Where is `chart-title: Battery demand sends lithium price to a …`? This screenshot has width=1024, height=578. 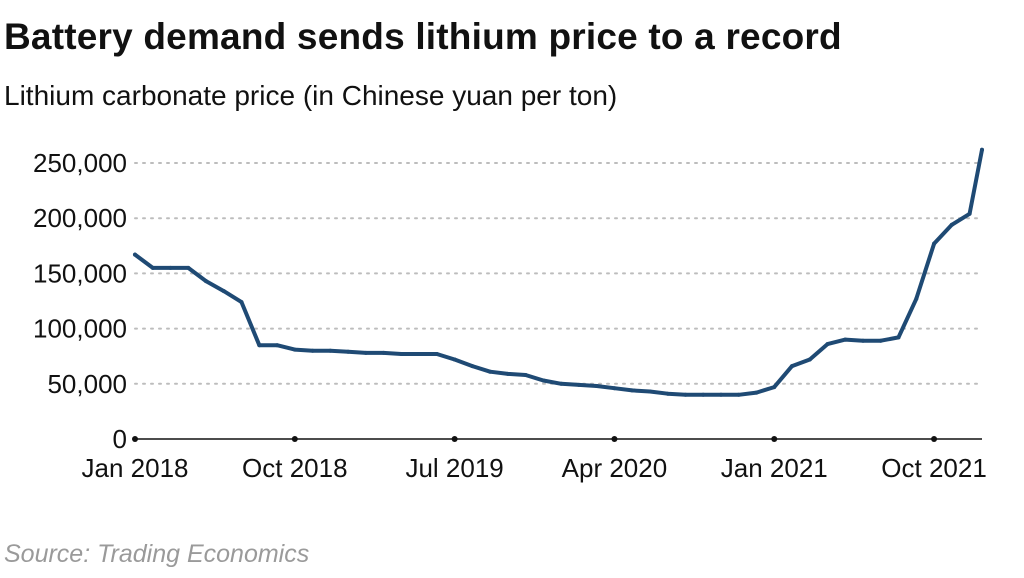
chart-title: Battery demand sends lithium price to a … is located at coordinates (423, 36).